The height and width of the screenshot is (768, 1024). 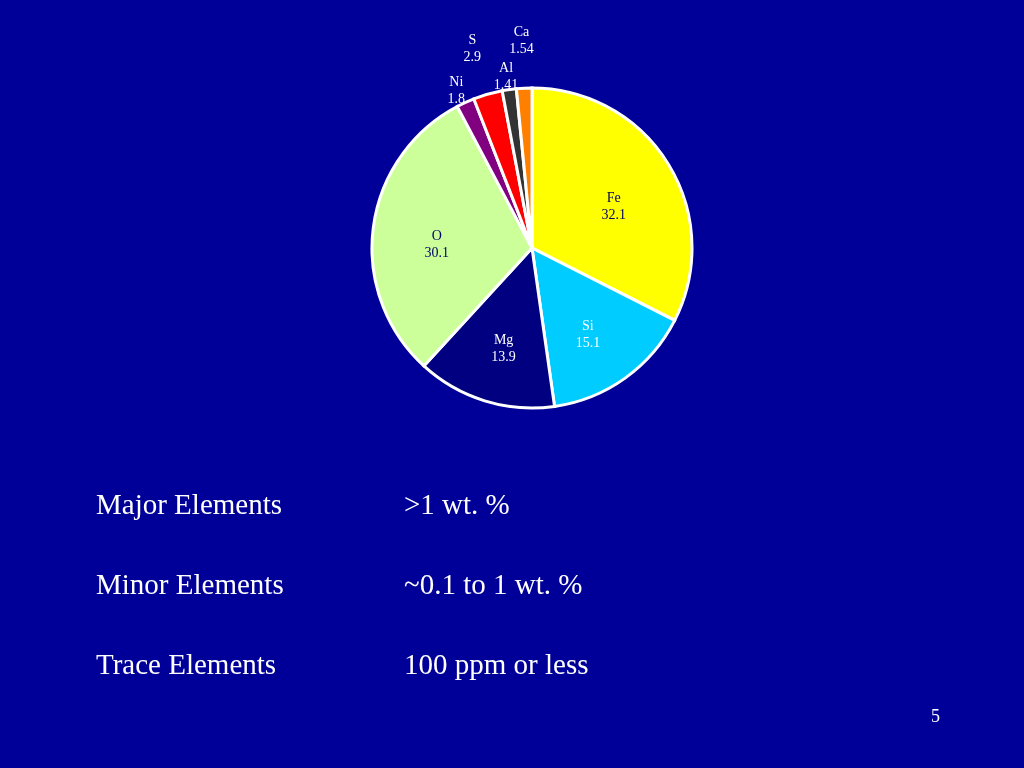 I want to click on slice-label: S, so click(x=472, y=40).